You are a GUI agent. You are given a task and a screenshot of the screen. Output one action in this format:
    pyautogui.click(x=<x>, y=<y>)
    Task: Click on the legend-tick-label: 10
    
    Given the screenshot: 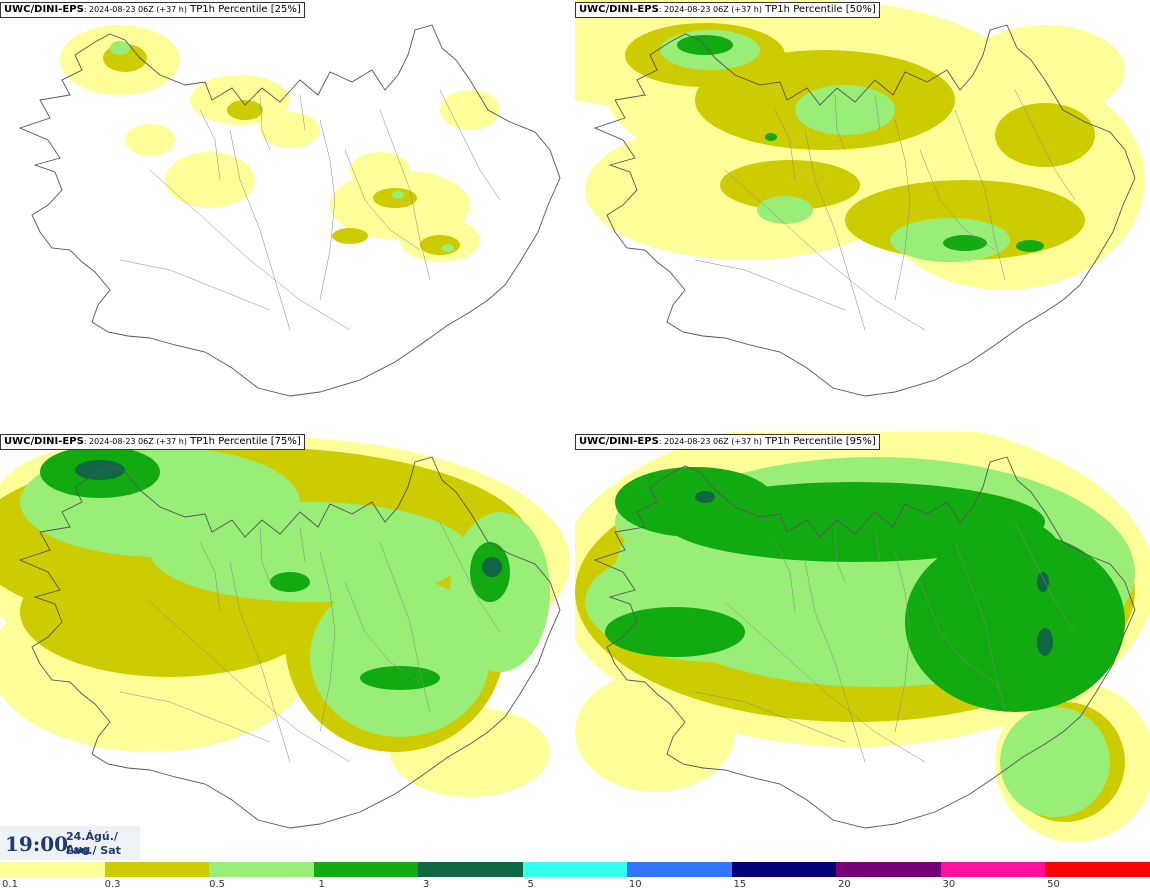 What is the action you would take?
    pyautogui.click(x=635, y=884)
    